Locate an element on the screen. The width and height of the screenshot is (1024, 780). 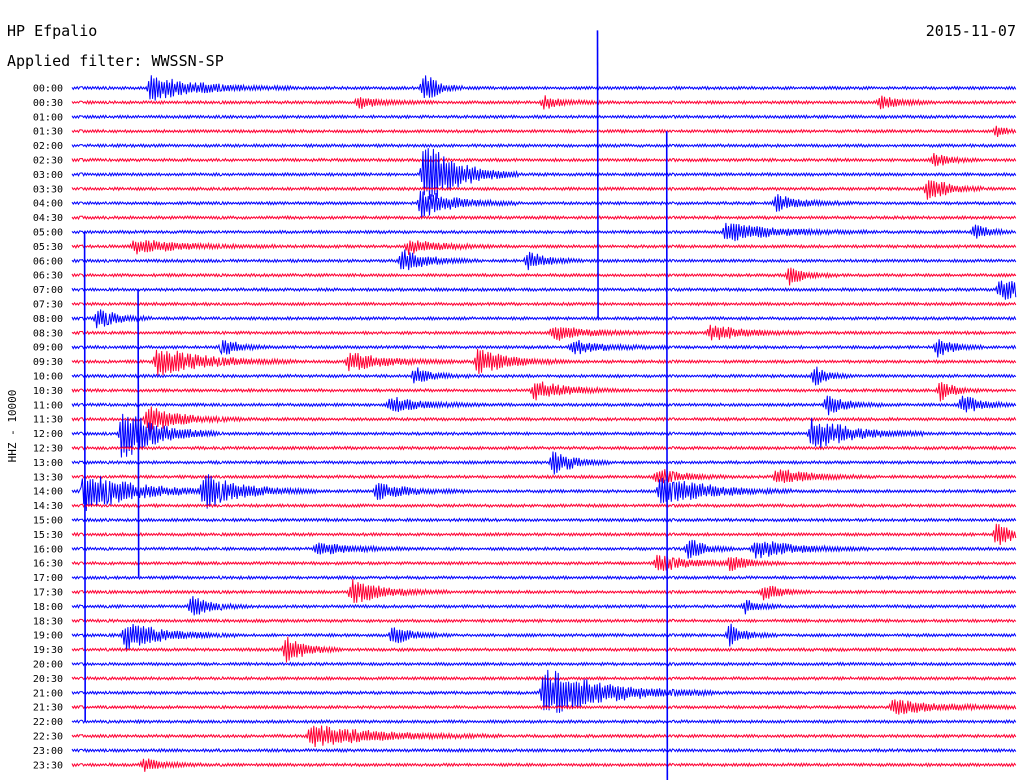
row-time-label: 04:30 is located at coordinates (48, 218).